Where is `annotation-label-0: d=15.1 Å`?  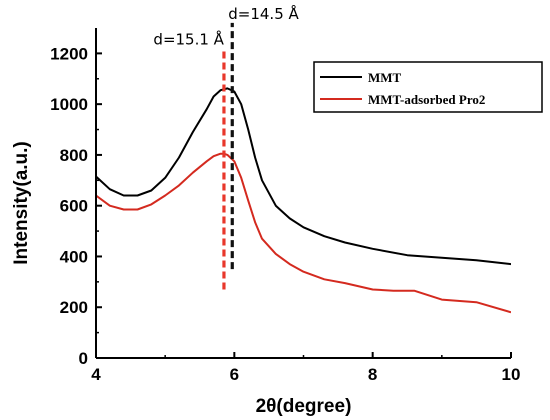 annotation-label-0: d=15.1 Å is located at coordinates (188, 38).